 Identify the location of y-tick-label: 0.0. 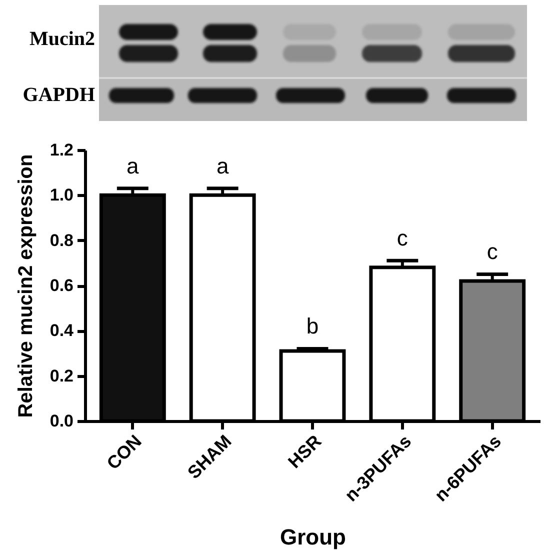
(62, 421).